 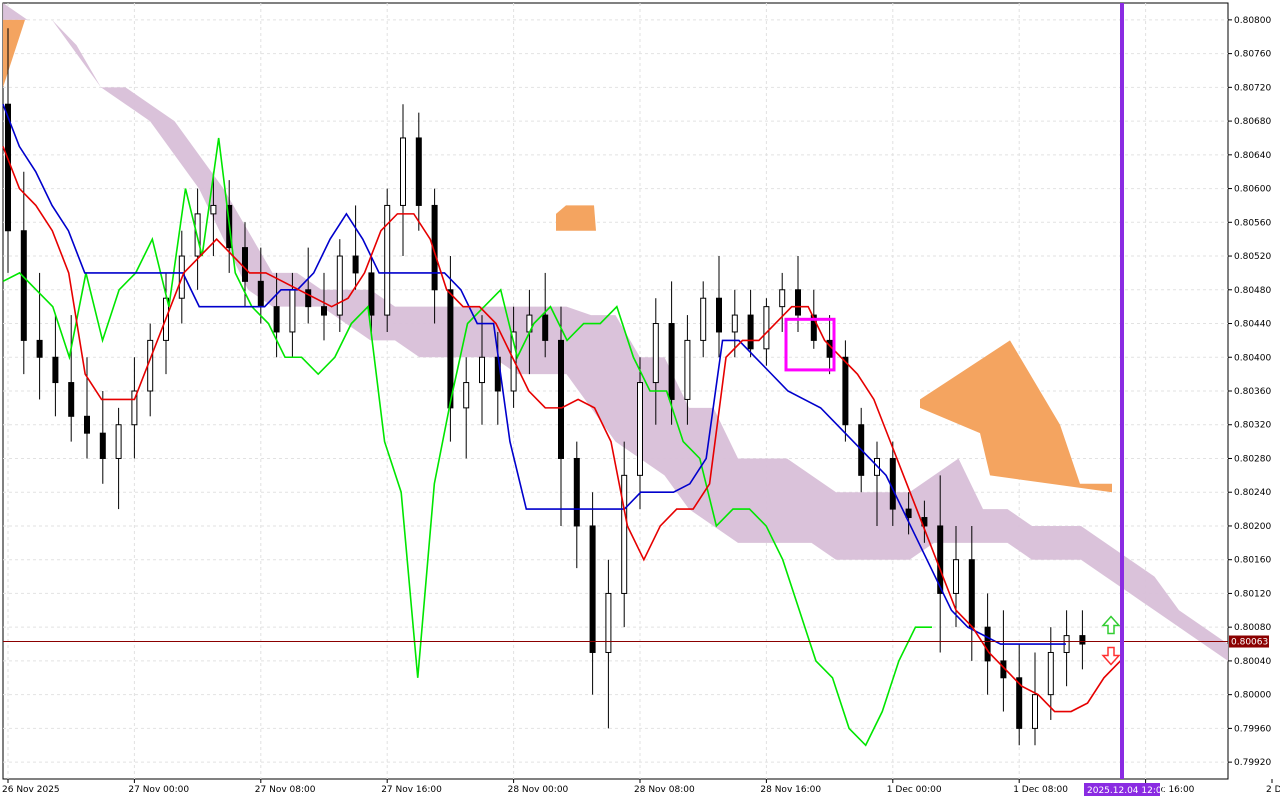 I want to click on y-tick-label: 0.80040, so click(x=1252, y=662).